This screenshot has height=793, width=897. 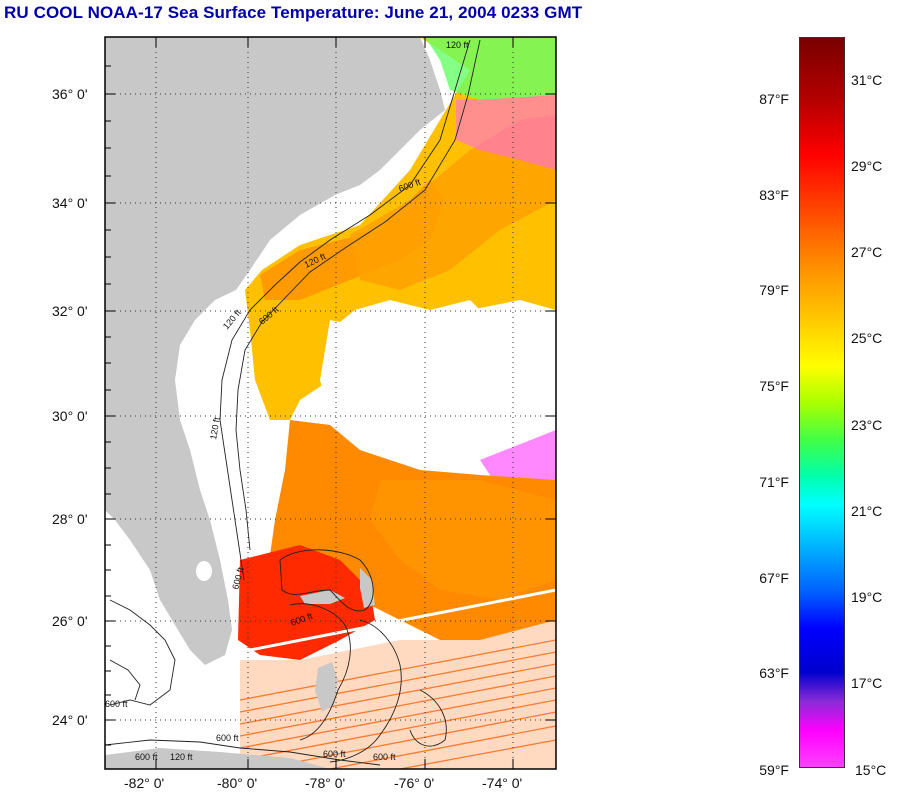 What do you see at coordinates (70, 519) in the screenshot?
I see `latitude-label: 28° 0'` at bounding box center [70, 519].